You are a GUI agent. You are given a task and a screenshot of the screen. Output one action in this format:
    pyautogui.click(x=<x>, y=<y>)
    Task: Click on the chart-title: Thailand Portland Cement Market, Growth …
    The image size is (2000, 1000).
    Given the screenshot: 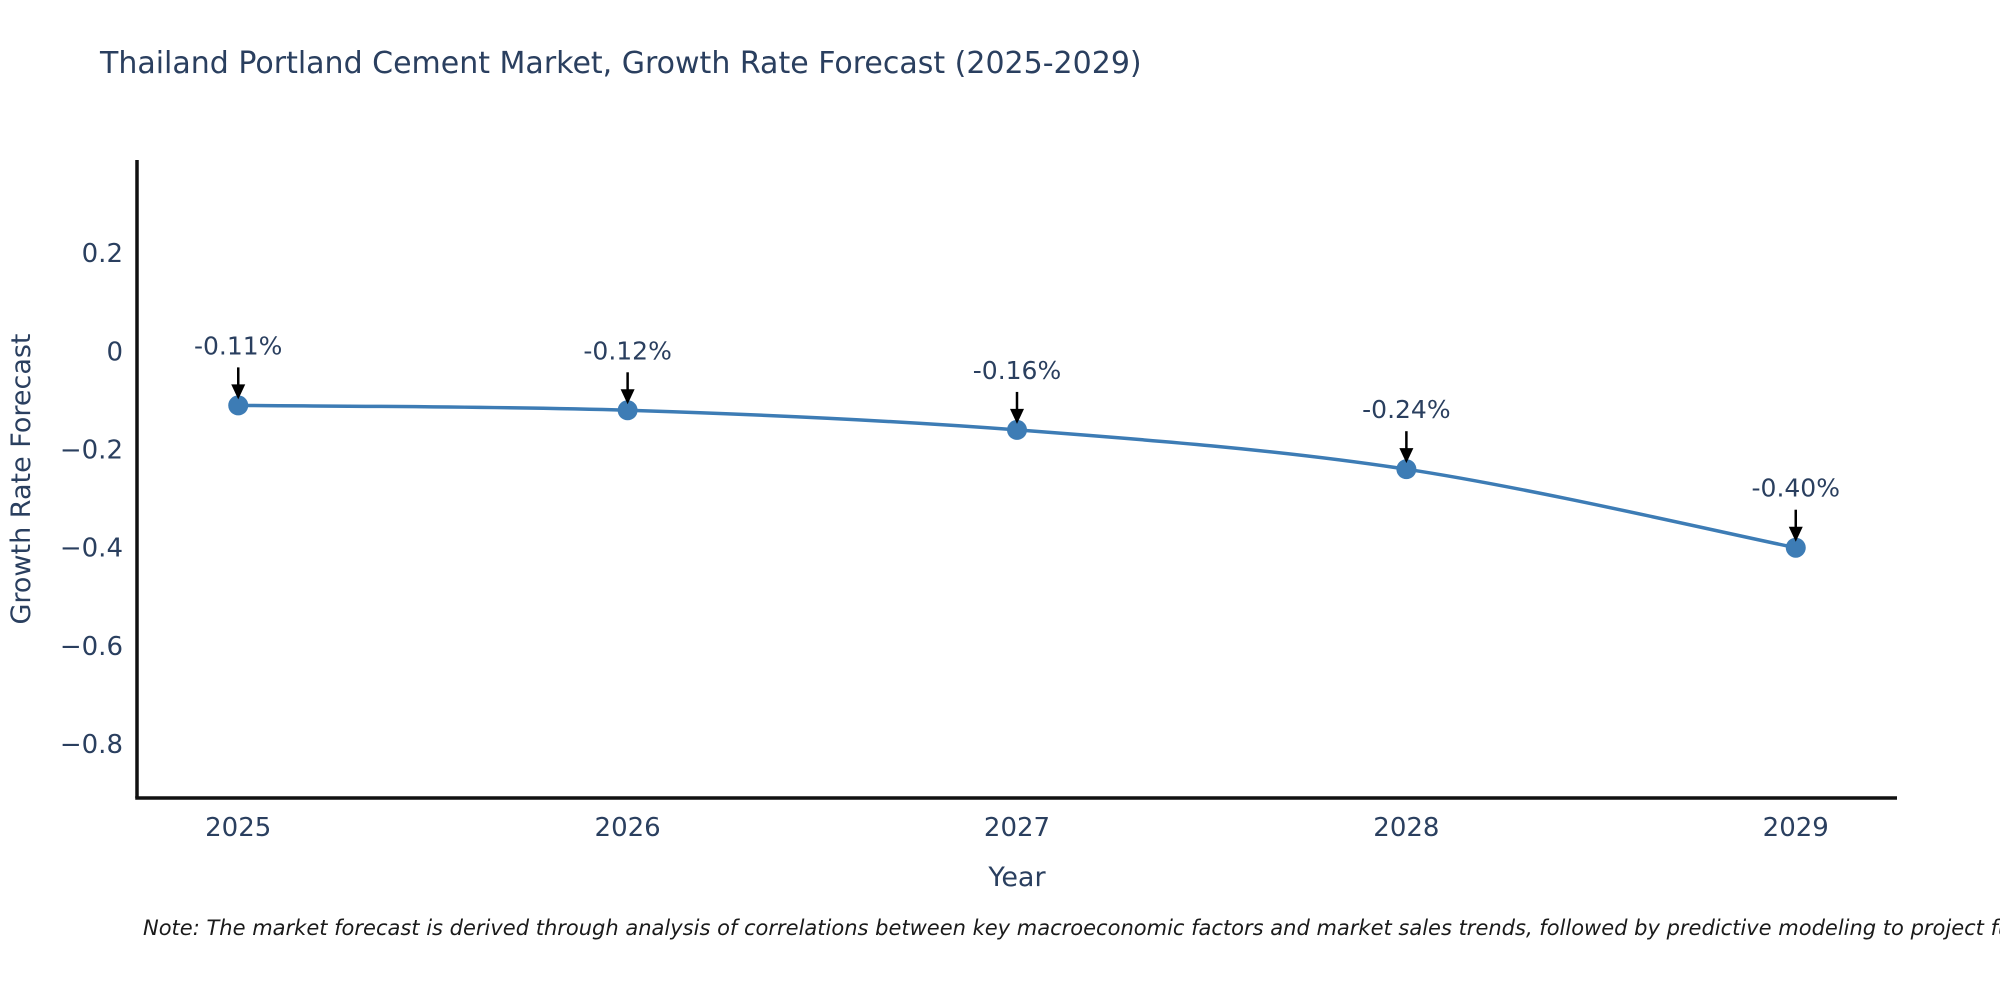 What is the action you would take?
    pyautogui.click(x=621, y=63)
    